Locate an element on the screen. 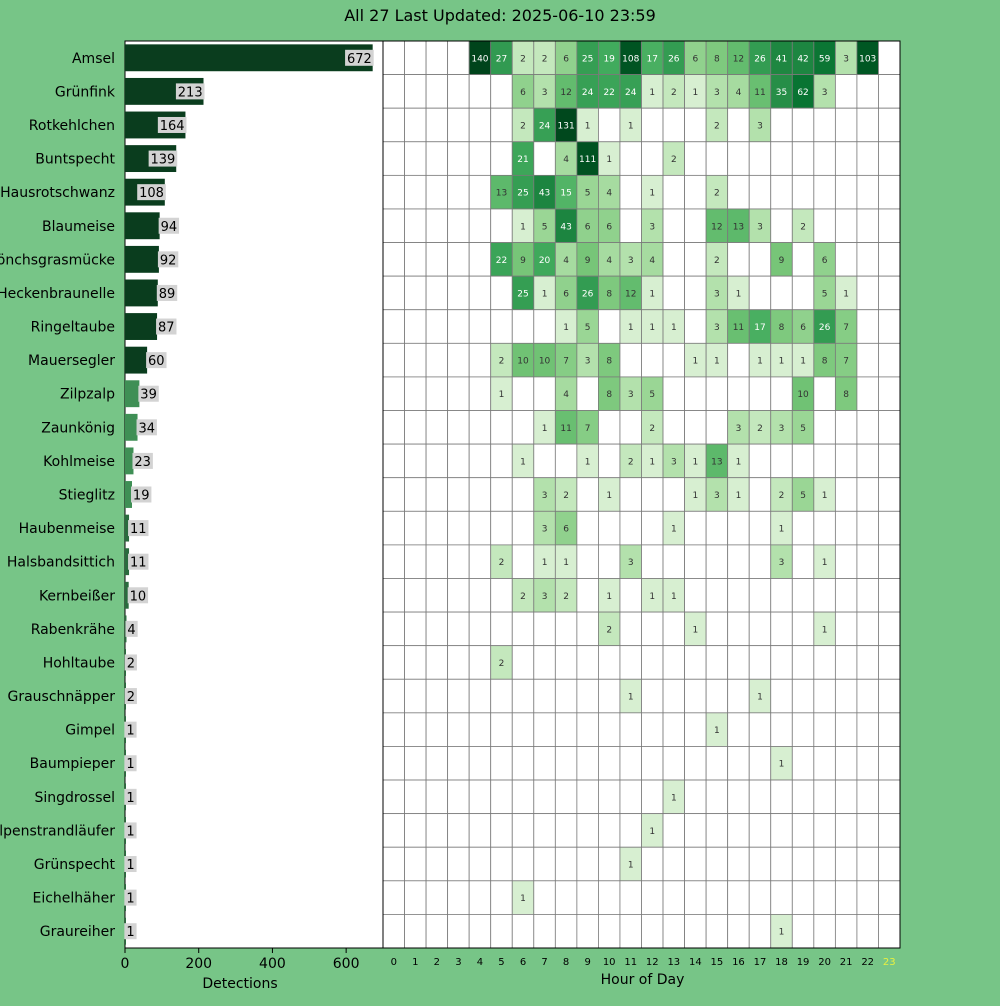 This screenshot has height=1006, width=1000. heatmap-cell-label: 26 is located at coordinates (674, 59).